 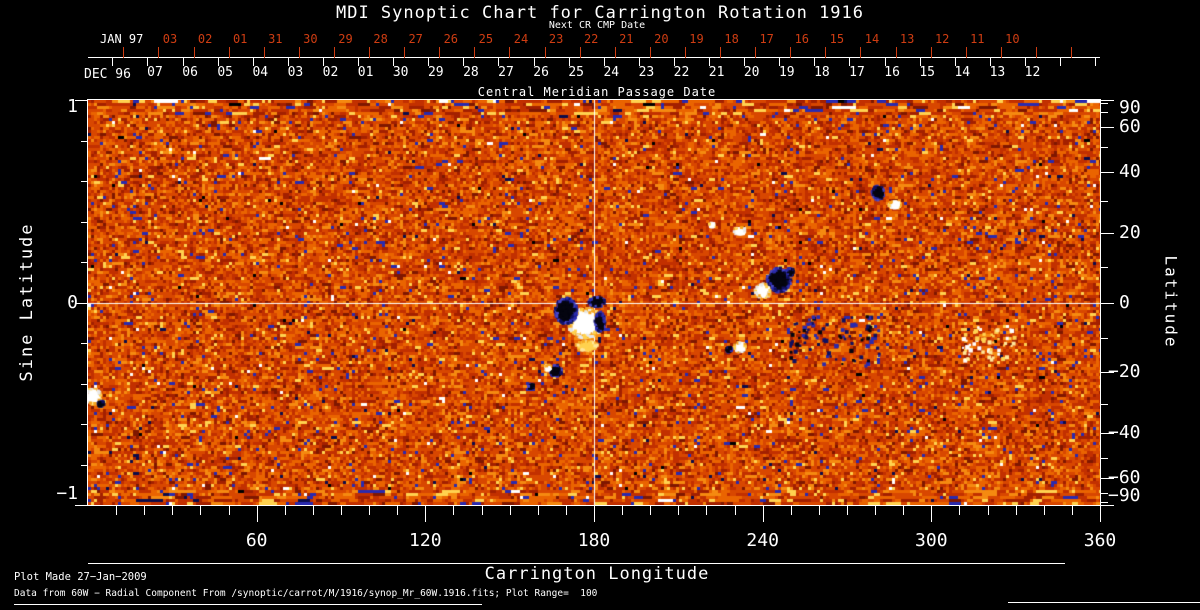 What do you see at coordinates (107, 74) in the screenshot?
I see `cmp-axis-month-label: DEC 96` at bounding box center [107, 74].